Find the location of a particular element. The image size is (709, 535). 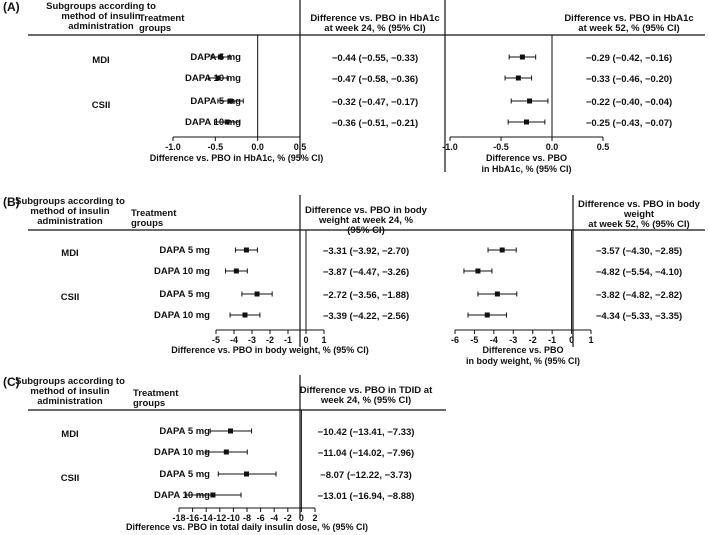

week24-estimate-text: −8.07 (−12.22, −3.73) is located at coordinates (366, 475).